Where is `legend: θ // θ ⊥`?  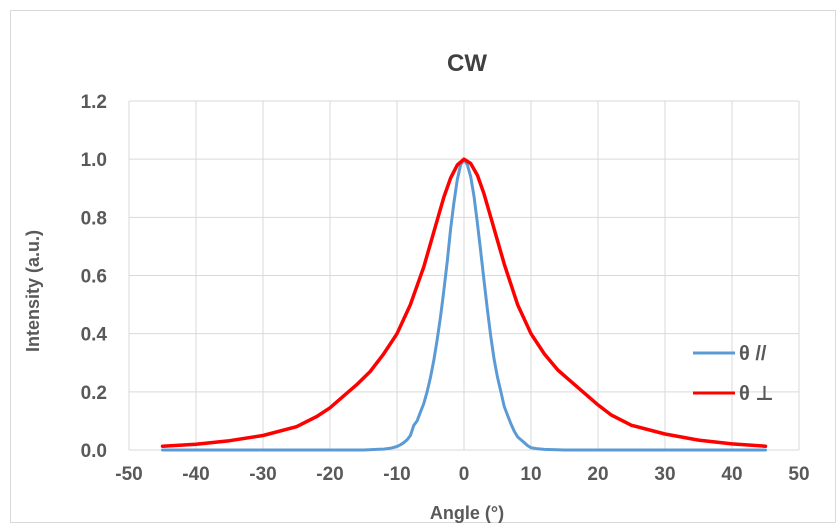
legend: θ // θ ⊥ is located at coordinates (733, 374).